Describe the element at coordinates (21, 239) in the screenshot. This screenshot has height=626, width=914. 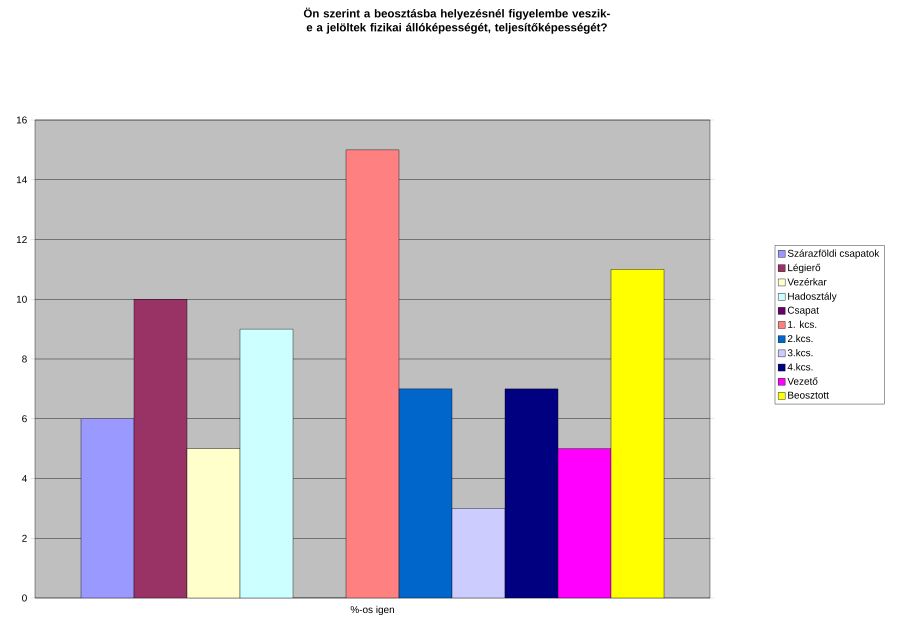
I see `y-tick-label: 12` at that location.